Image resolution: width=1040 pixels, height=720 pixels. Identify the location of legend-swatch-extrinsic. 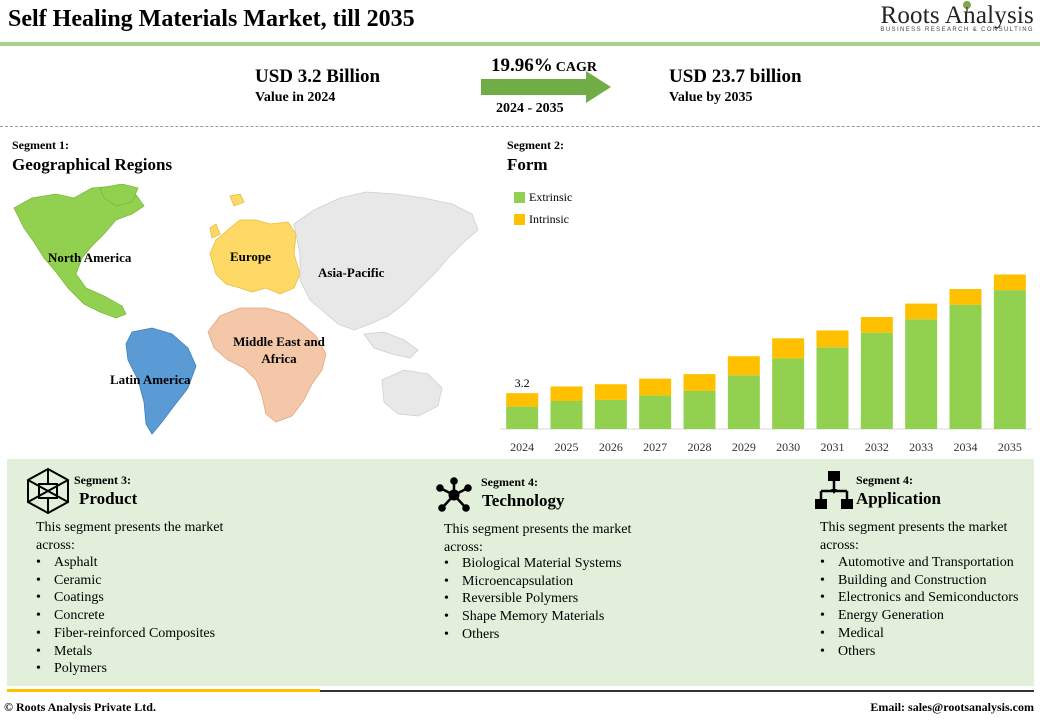
(519, 197).